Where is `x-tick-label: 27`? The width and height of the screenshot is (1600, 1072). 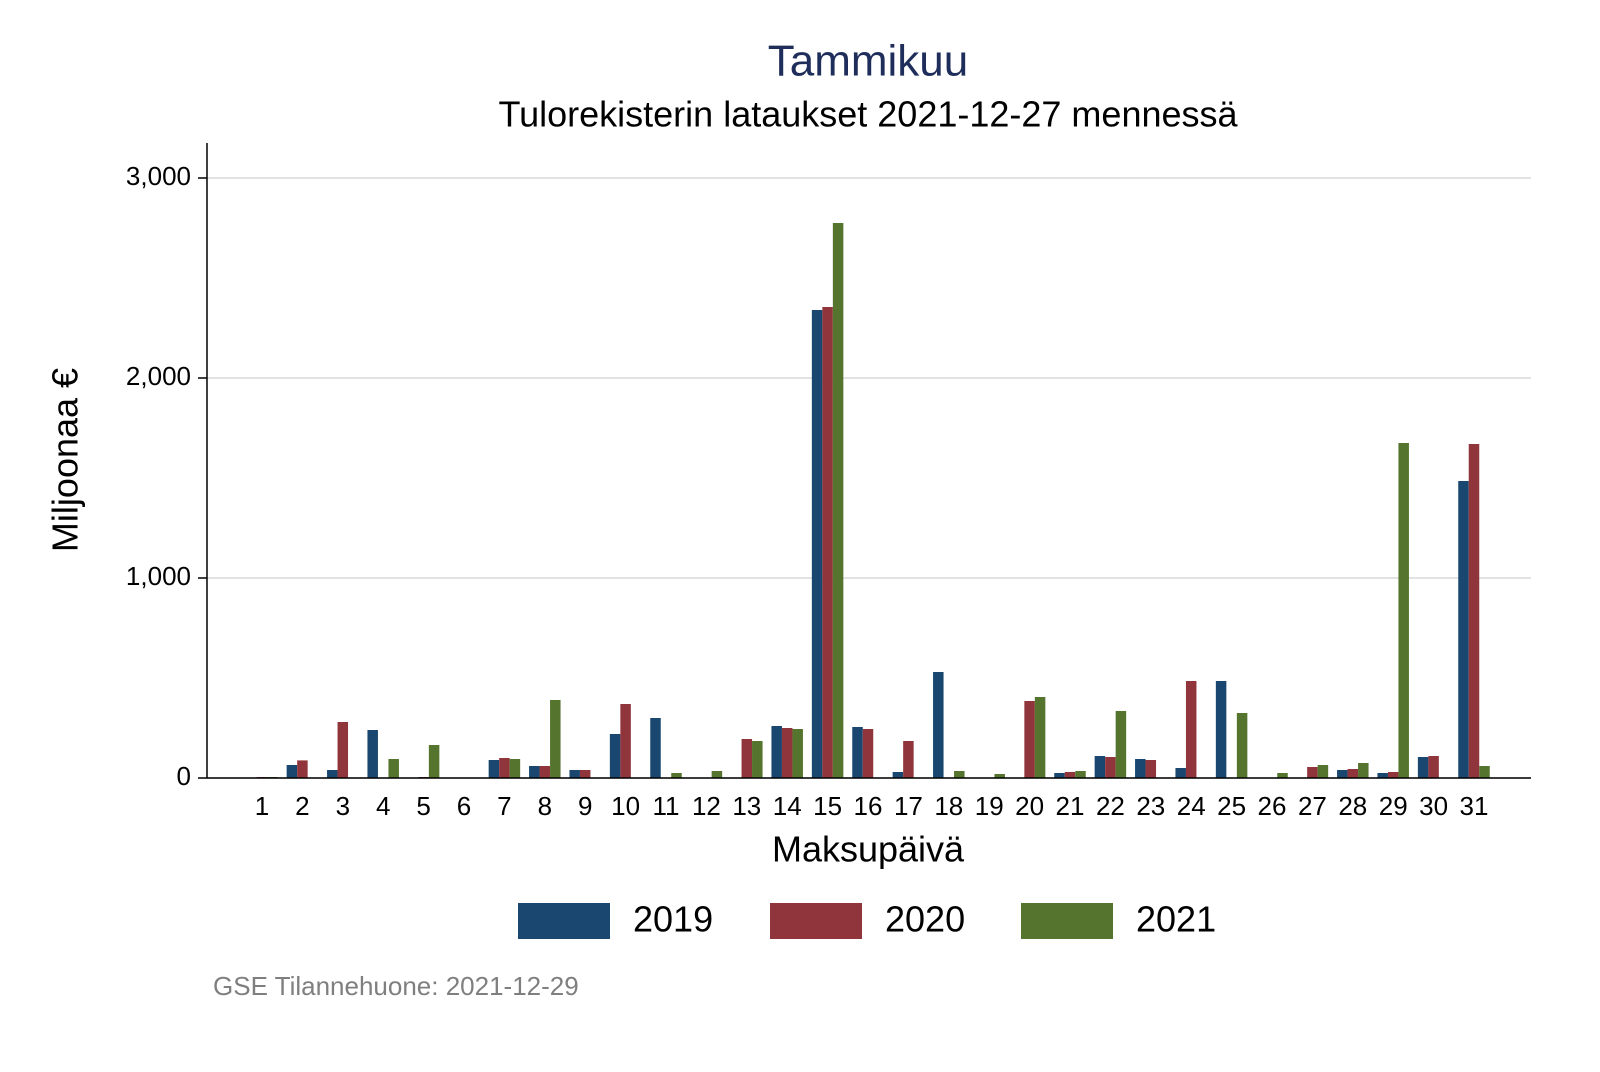 x-tick-label: 27 is located at coordinates (1312, 806).